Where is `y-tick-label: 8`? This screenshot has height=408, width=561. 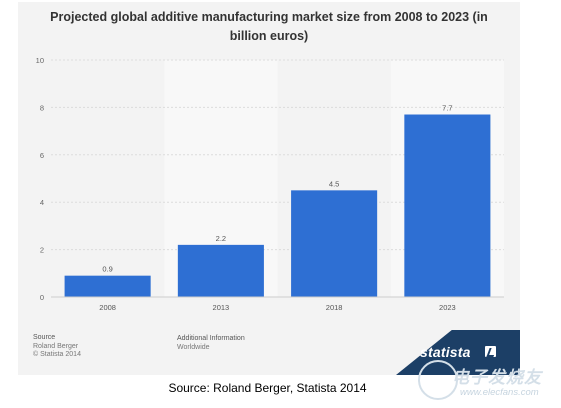
y-tick-label: 8 is located at coordinates (42, 107).